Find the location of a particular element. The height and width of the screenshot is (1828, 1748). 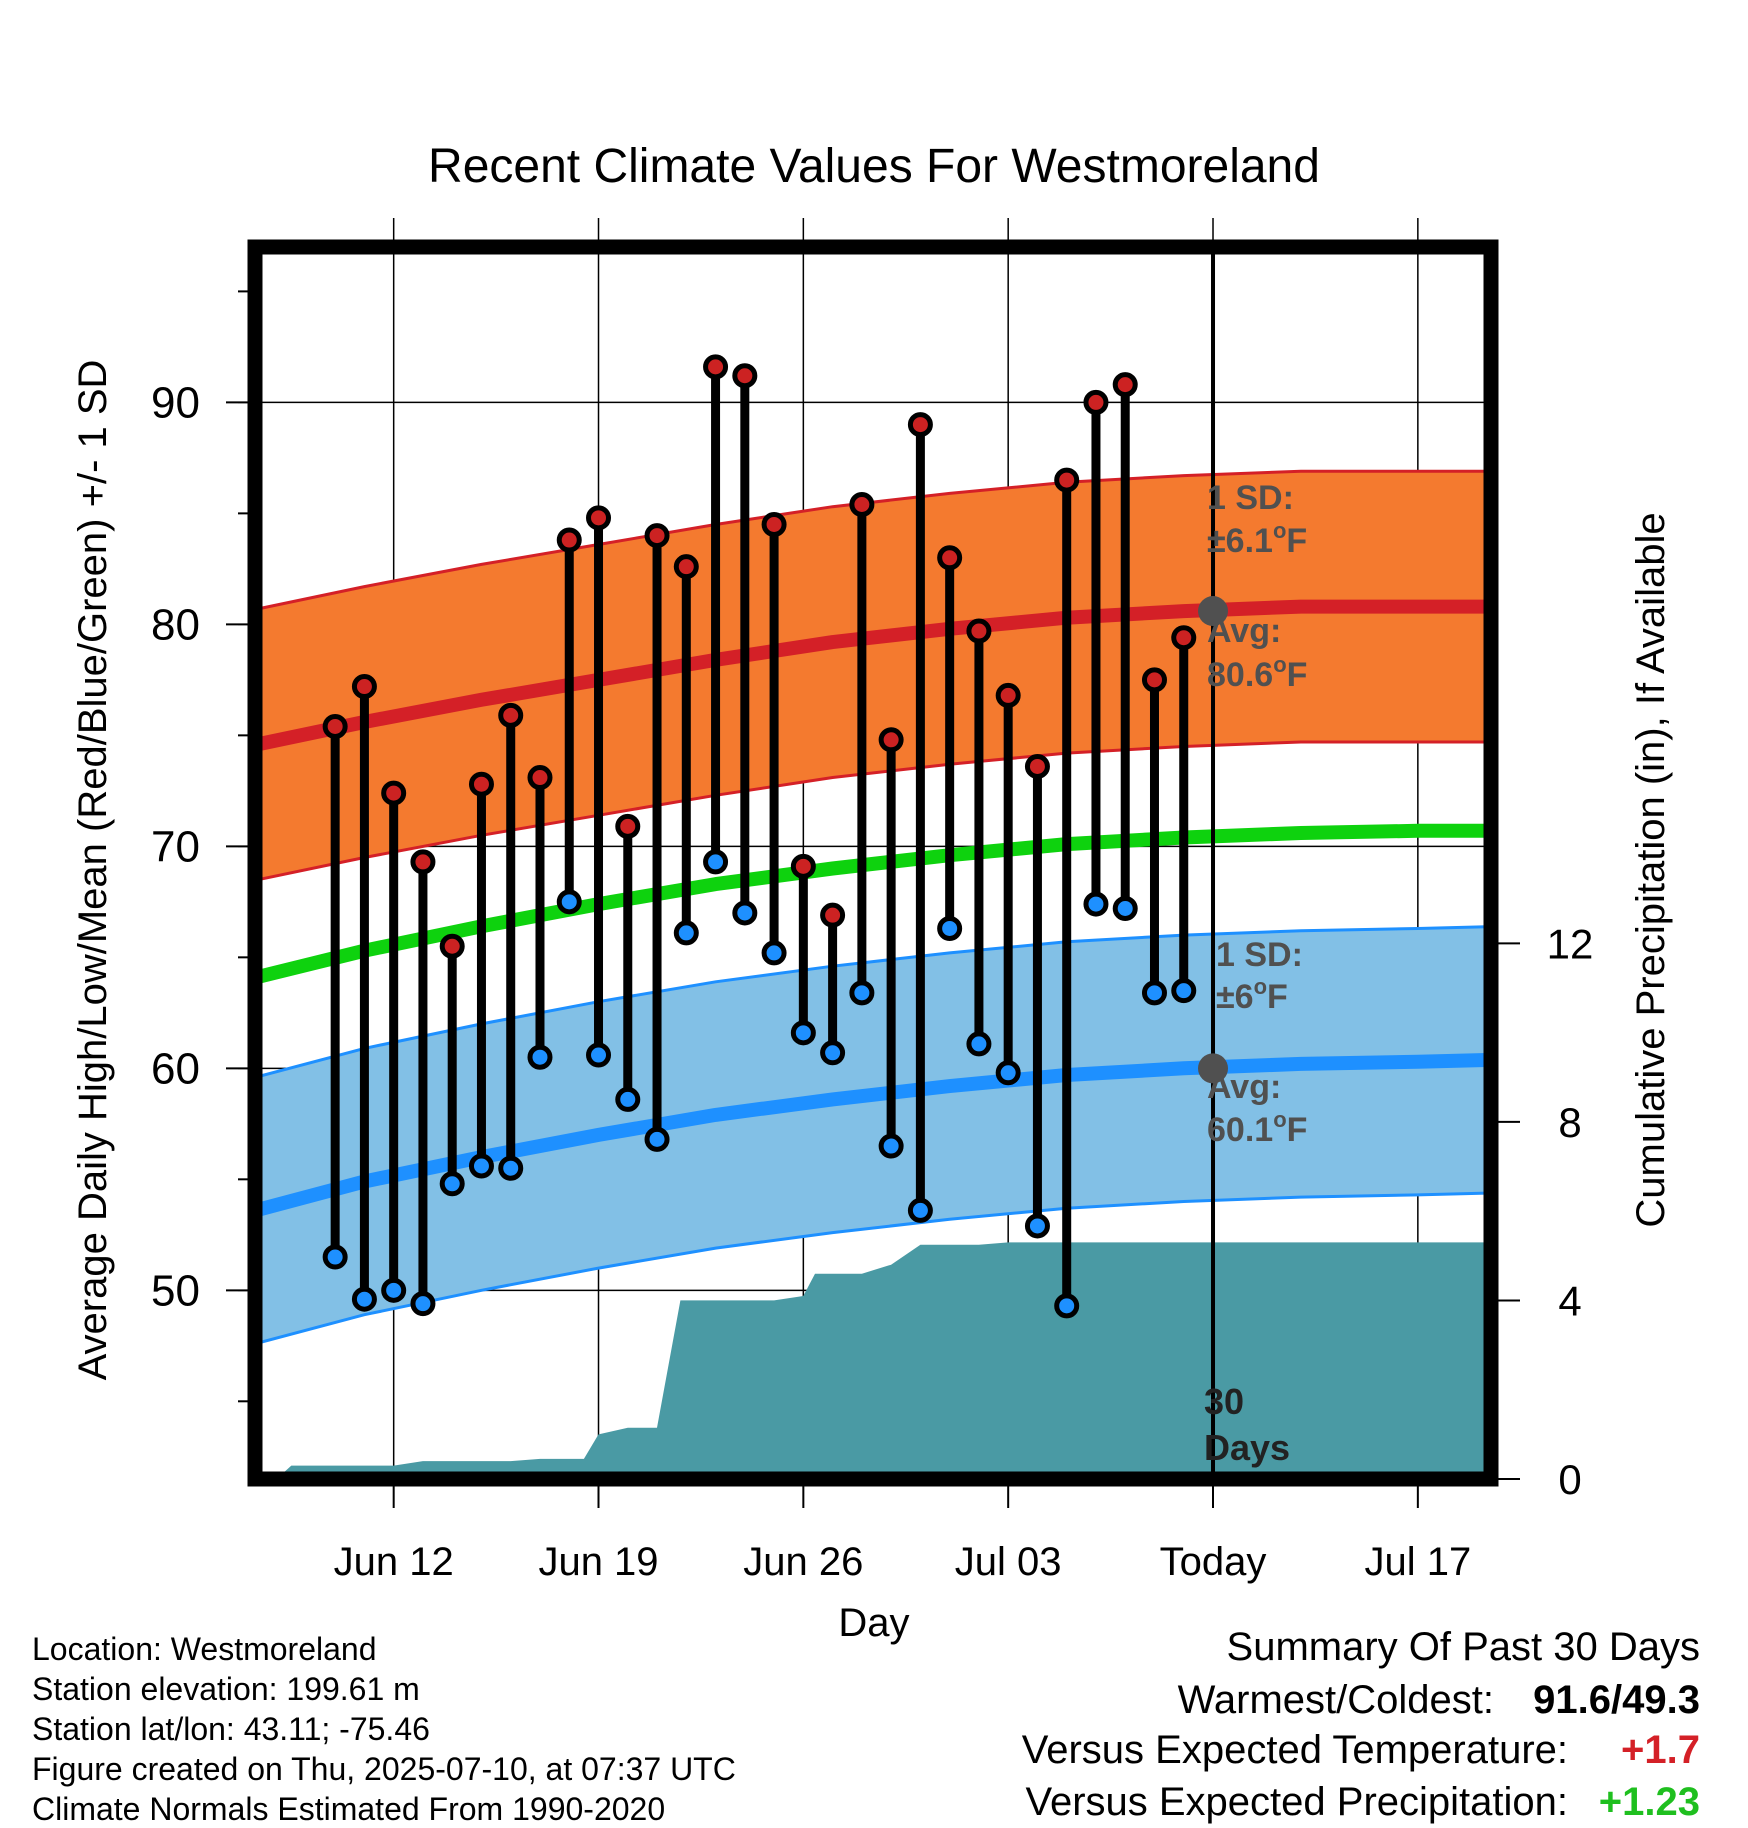

low-band-lower-edge is located at coordinates (876, 1267).